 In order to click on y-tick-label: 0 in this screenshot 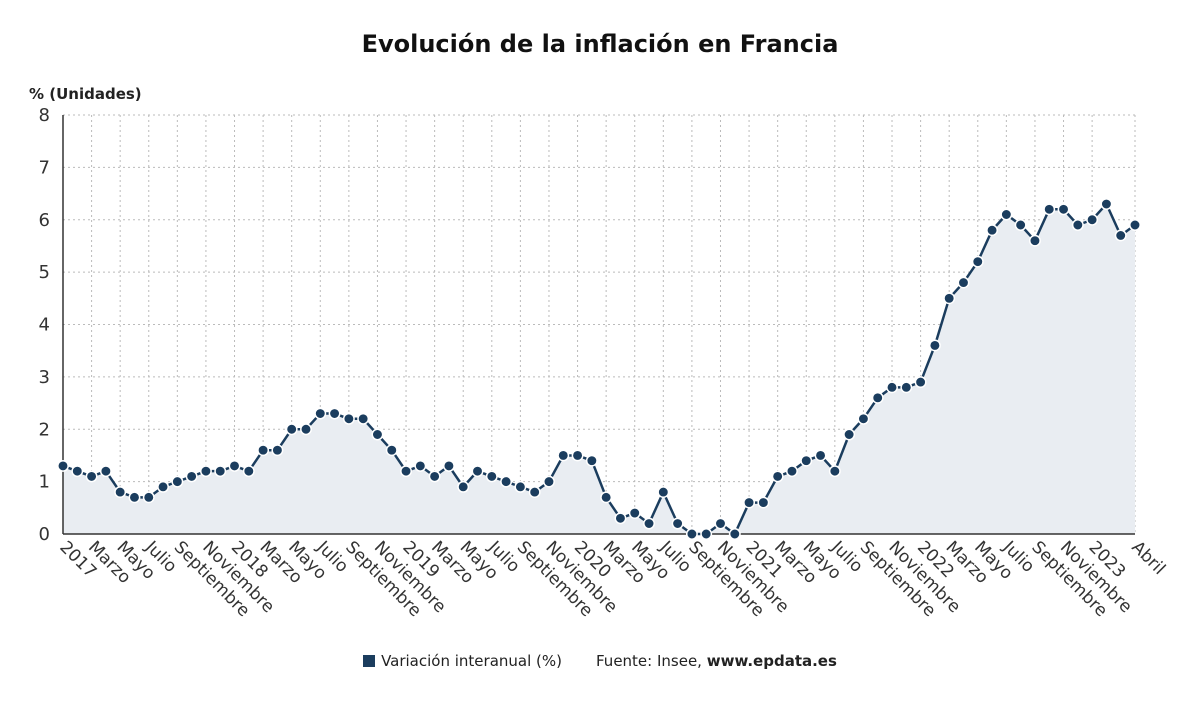, I will do `click(44, 534)`.